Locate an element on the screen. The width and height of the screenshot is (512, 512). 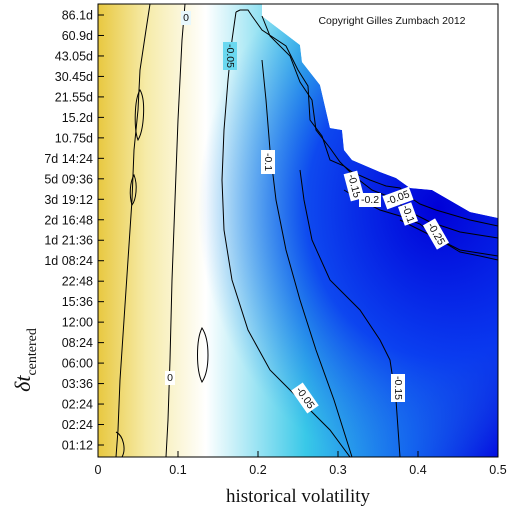
y-tick-label: 1d 08:24 is located at coordinates (68, 261).